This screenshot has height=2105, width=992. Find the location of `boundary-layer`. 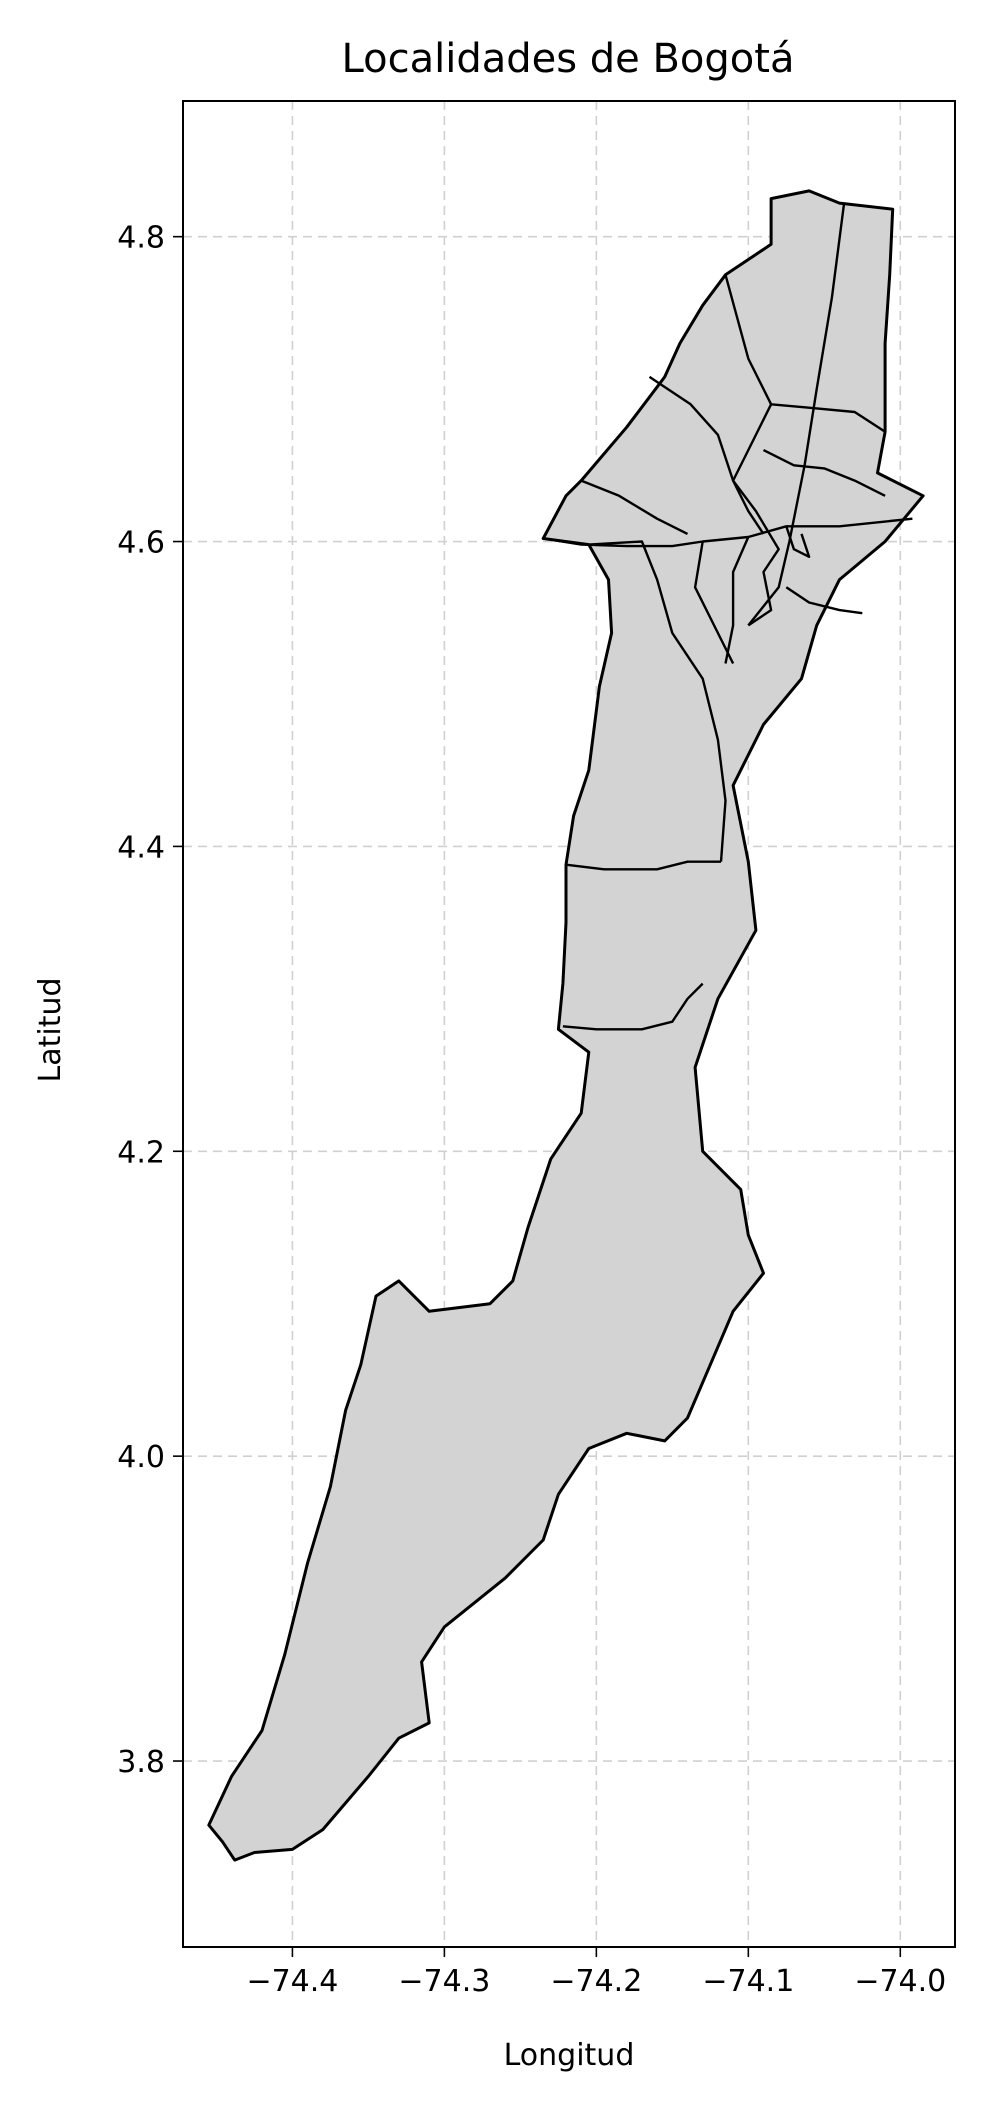

boundary-layer is located at coordinates (728, 616).